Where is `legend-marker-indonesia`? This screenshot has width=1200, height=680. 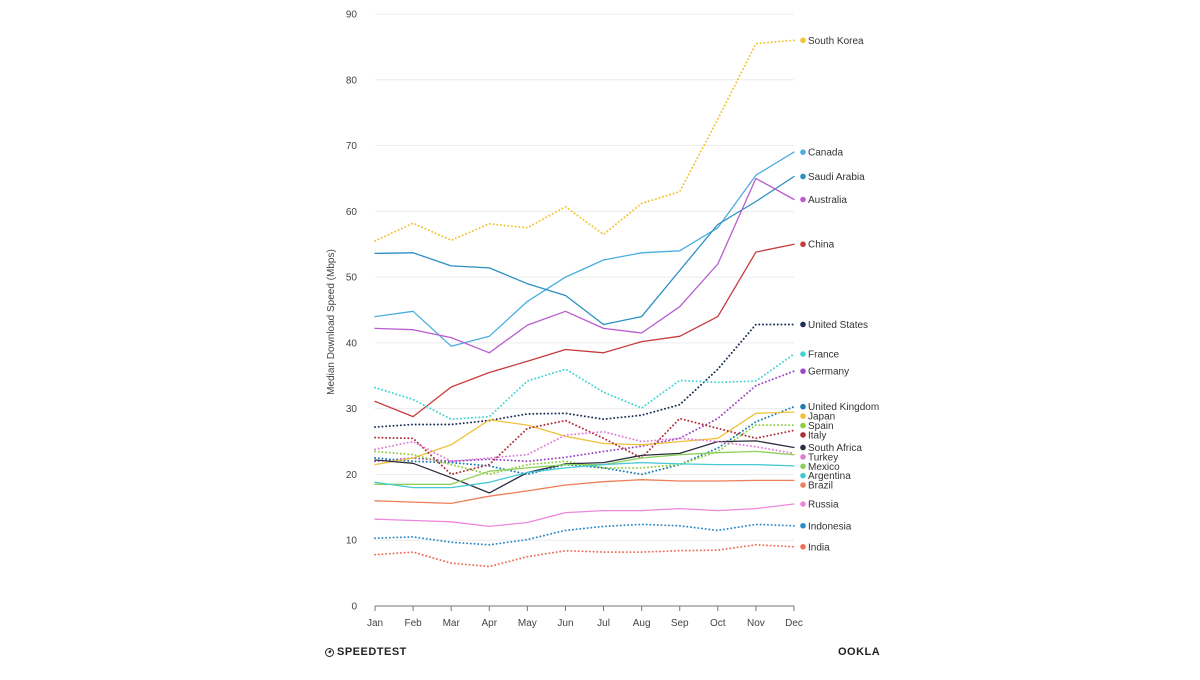
legend-marker-indonesia is located at coordinates (803, 525).